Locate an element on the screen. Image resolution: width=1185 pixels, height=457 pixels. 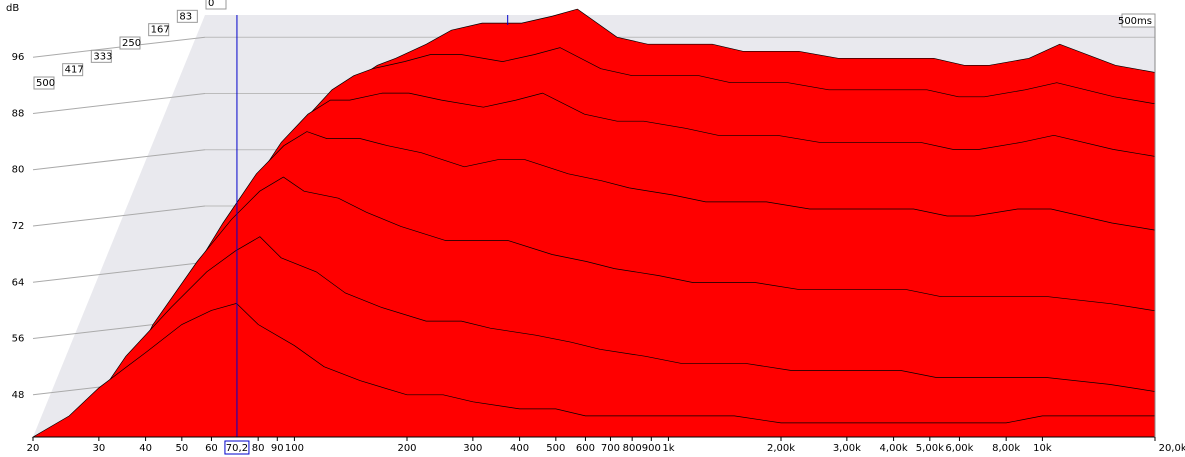
y-tick-label: 56 is located at coordinates (18, 339).